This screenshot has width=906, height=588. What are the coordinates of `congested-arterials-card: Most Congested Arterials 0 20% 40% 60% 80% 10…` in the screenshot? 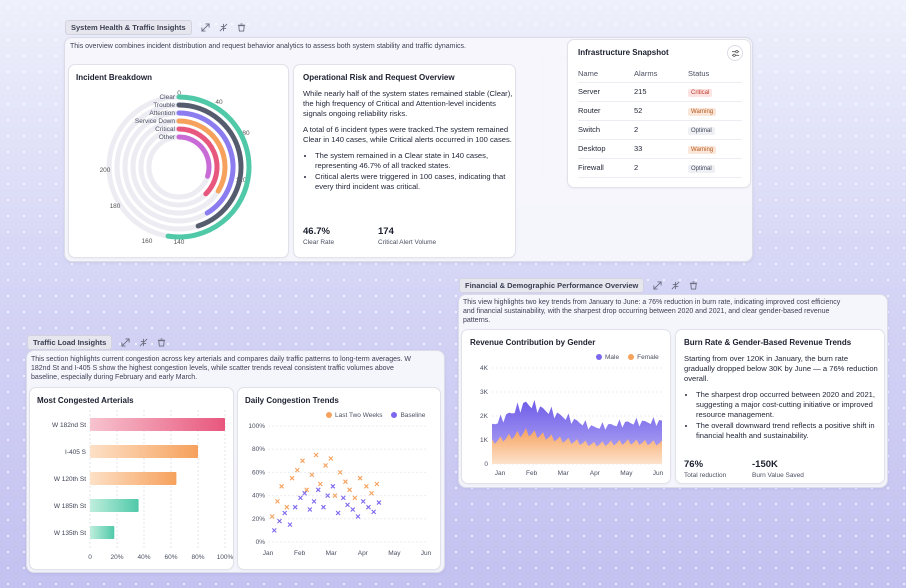 It's located at (131, 478).